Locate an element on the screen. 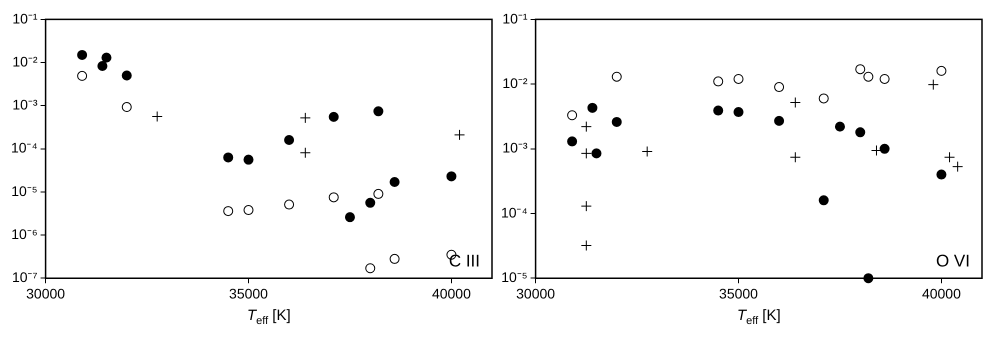 Image resolution: width=997 pixels, height=337 pixels. annotation: O VI is located at coordinates (953, 260).